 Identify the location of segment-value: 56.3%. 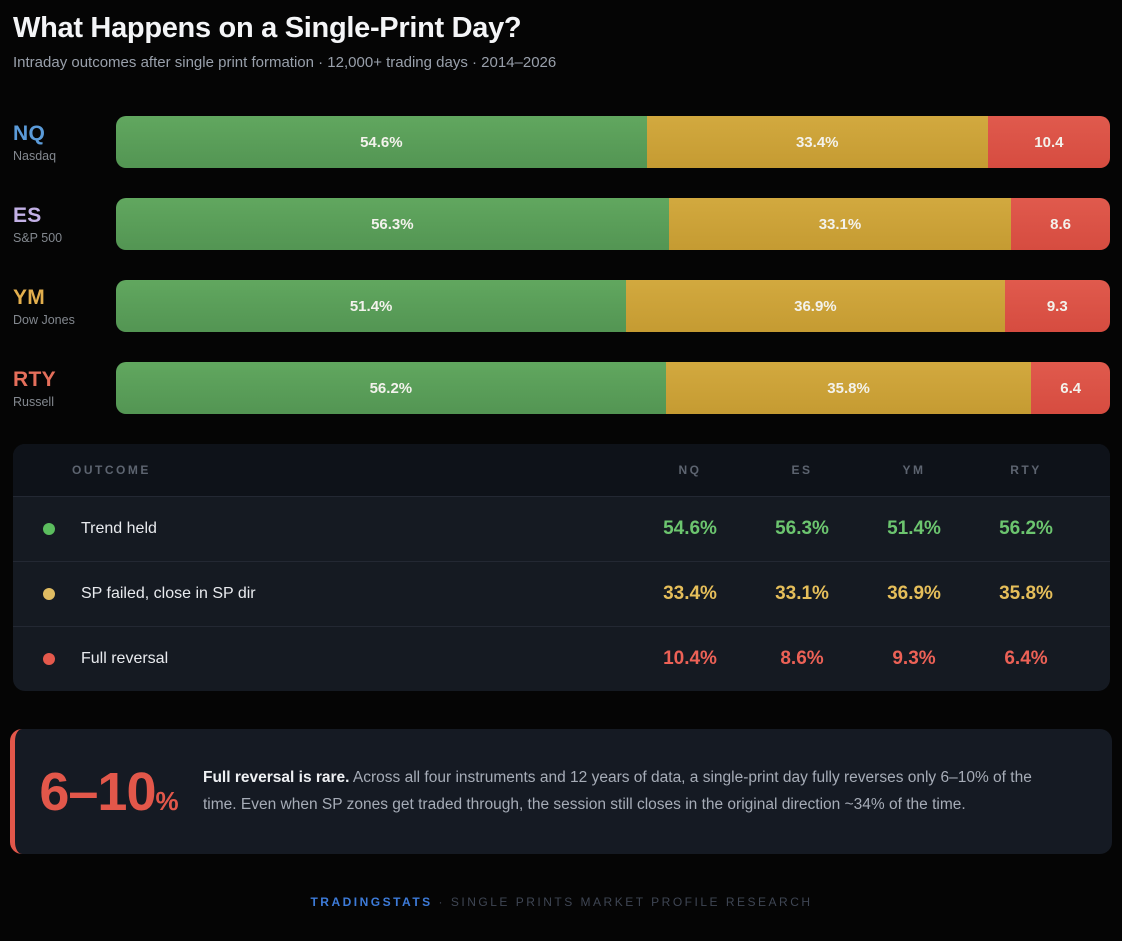
(392, 224).